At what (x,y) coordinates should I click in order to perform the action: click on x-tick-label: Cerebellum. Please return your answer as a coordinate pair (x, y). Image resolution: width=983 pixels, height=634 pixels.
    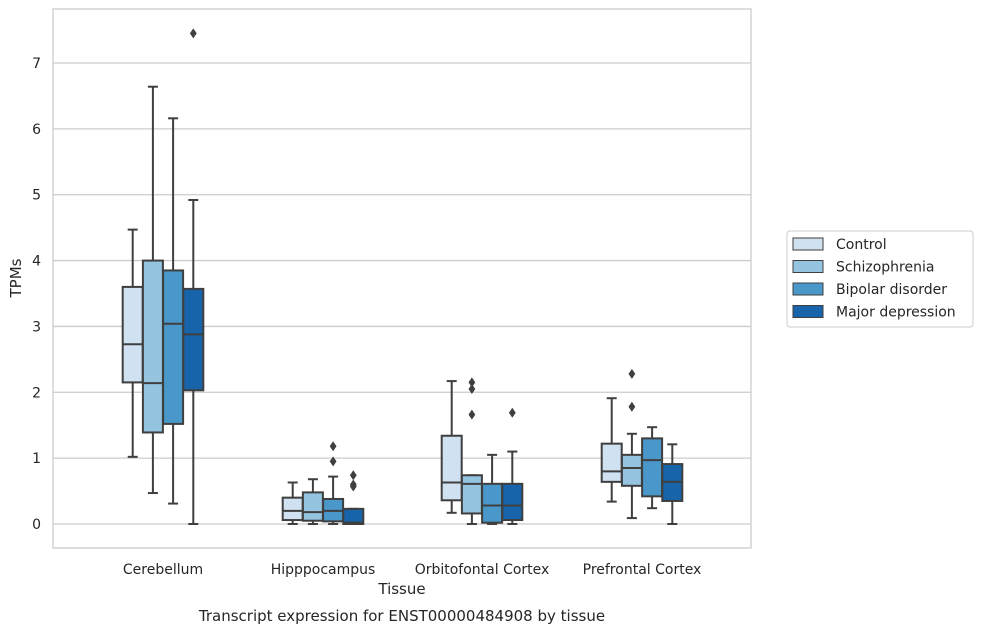
    Looking at the image, I should click on (163, 570).